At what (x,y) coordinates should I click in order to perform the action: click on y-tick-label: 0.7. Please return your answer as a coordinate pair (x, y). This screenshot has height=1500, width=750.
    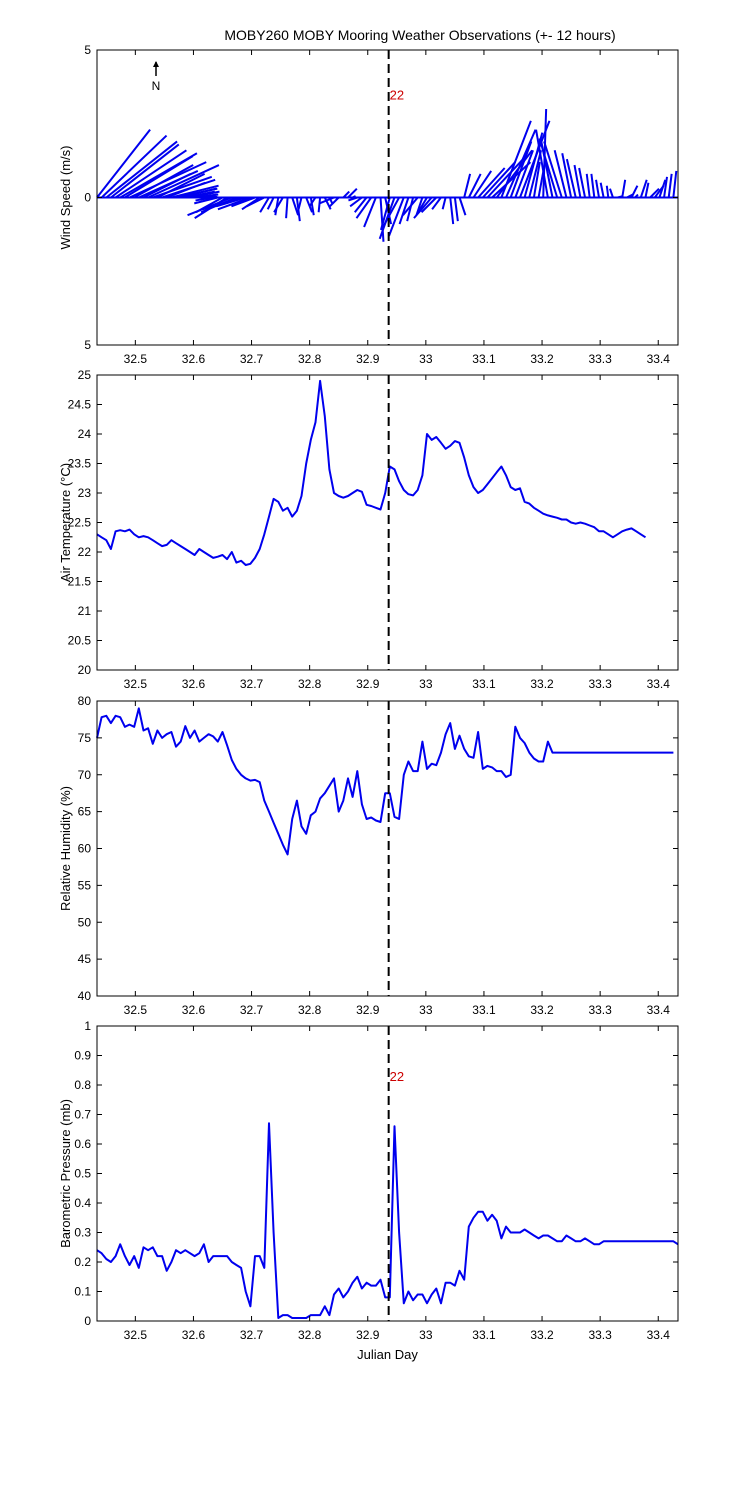
    Looking at the image, I should click on (82, 1115).